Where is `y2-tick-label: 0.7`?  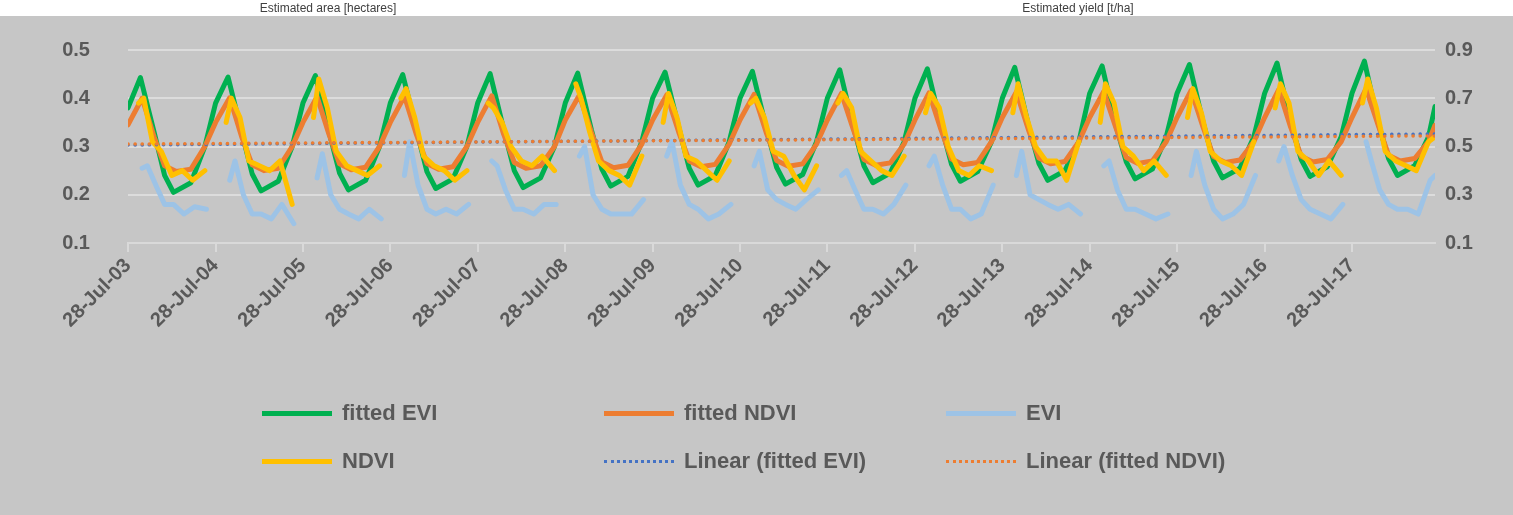 y2-tick-label: 0.7 is located at coordinates (1459, 96).